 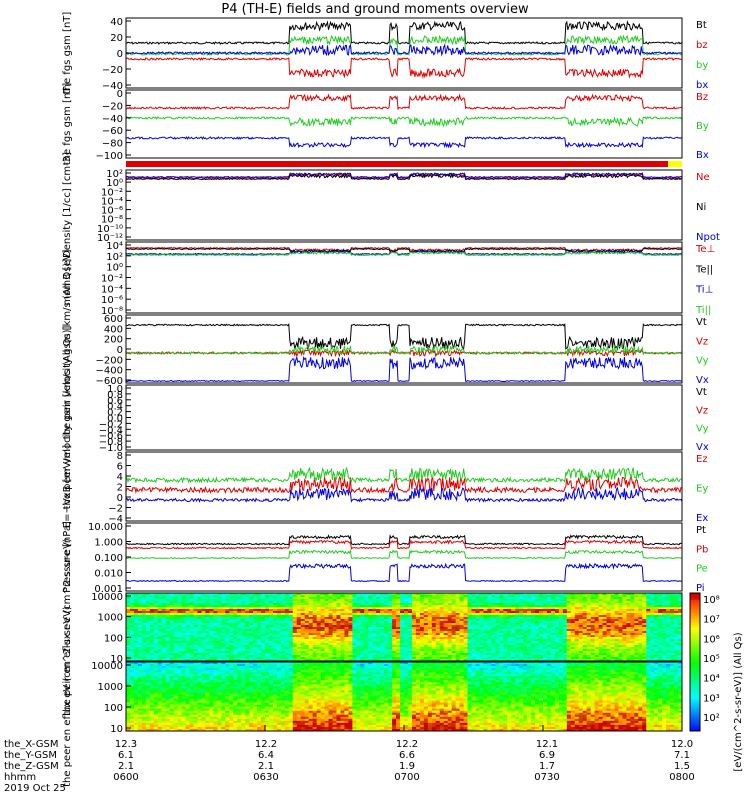 What do you see at coordinates (404, 68) in the screenshot?
I see `series-line-bz` at bounding box center [404, 68].